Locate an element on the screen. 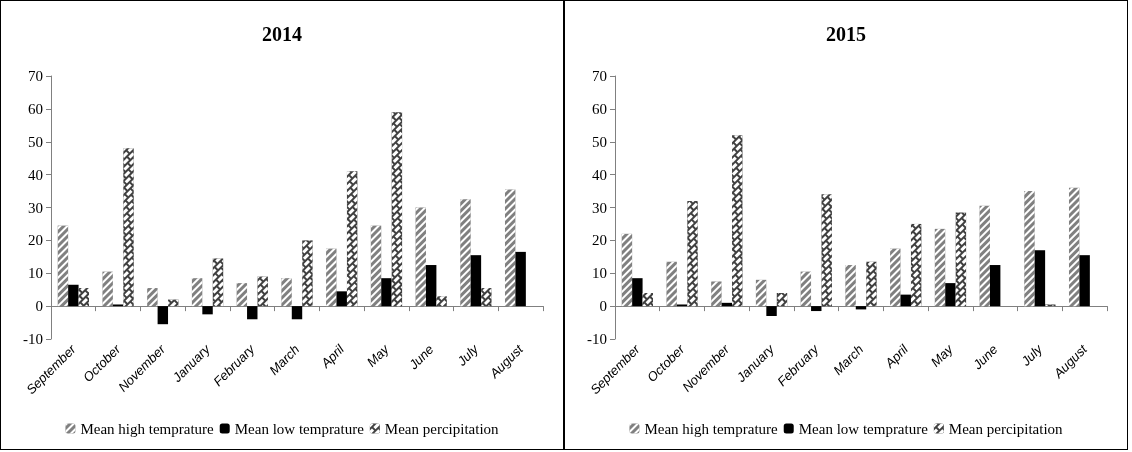 The image size is (1132, 452). chart-title: 2014 is located at coordinates (282, 34).